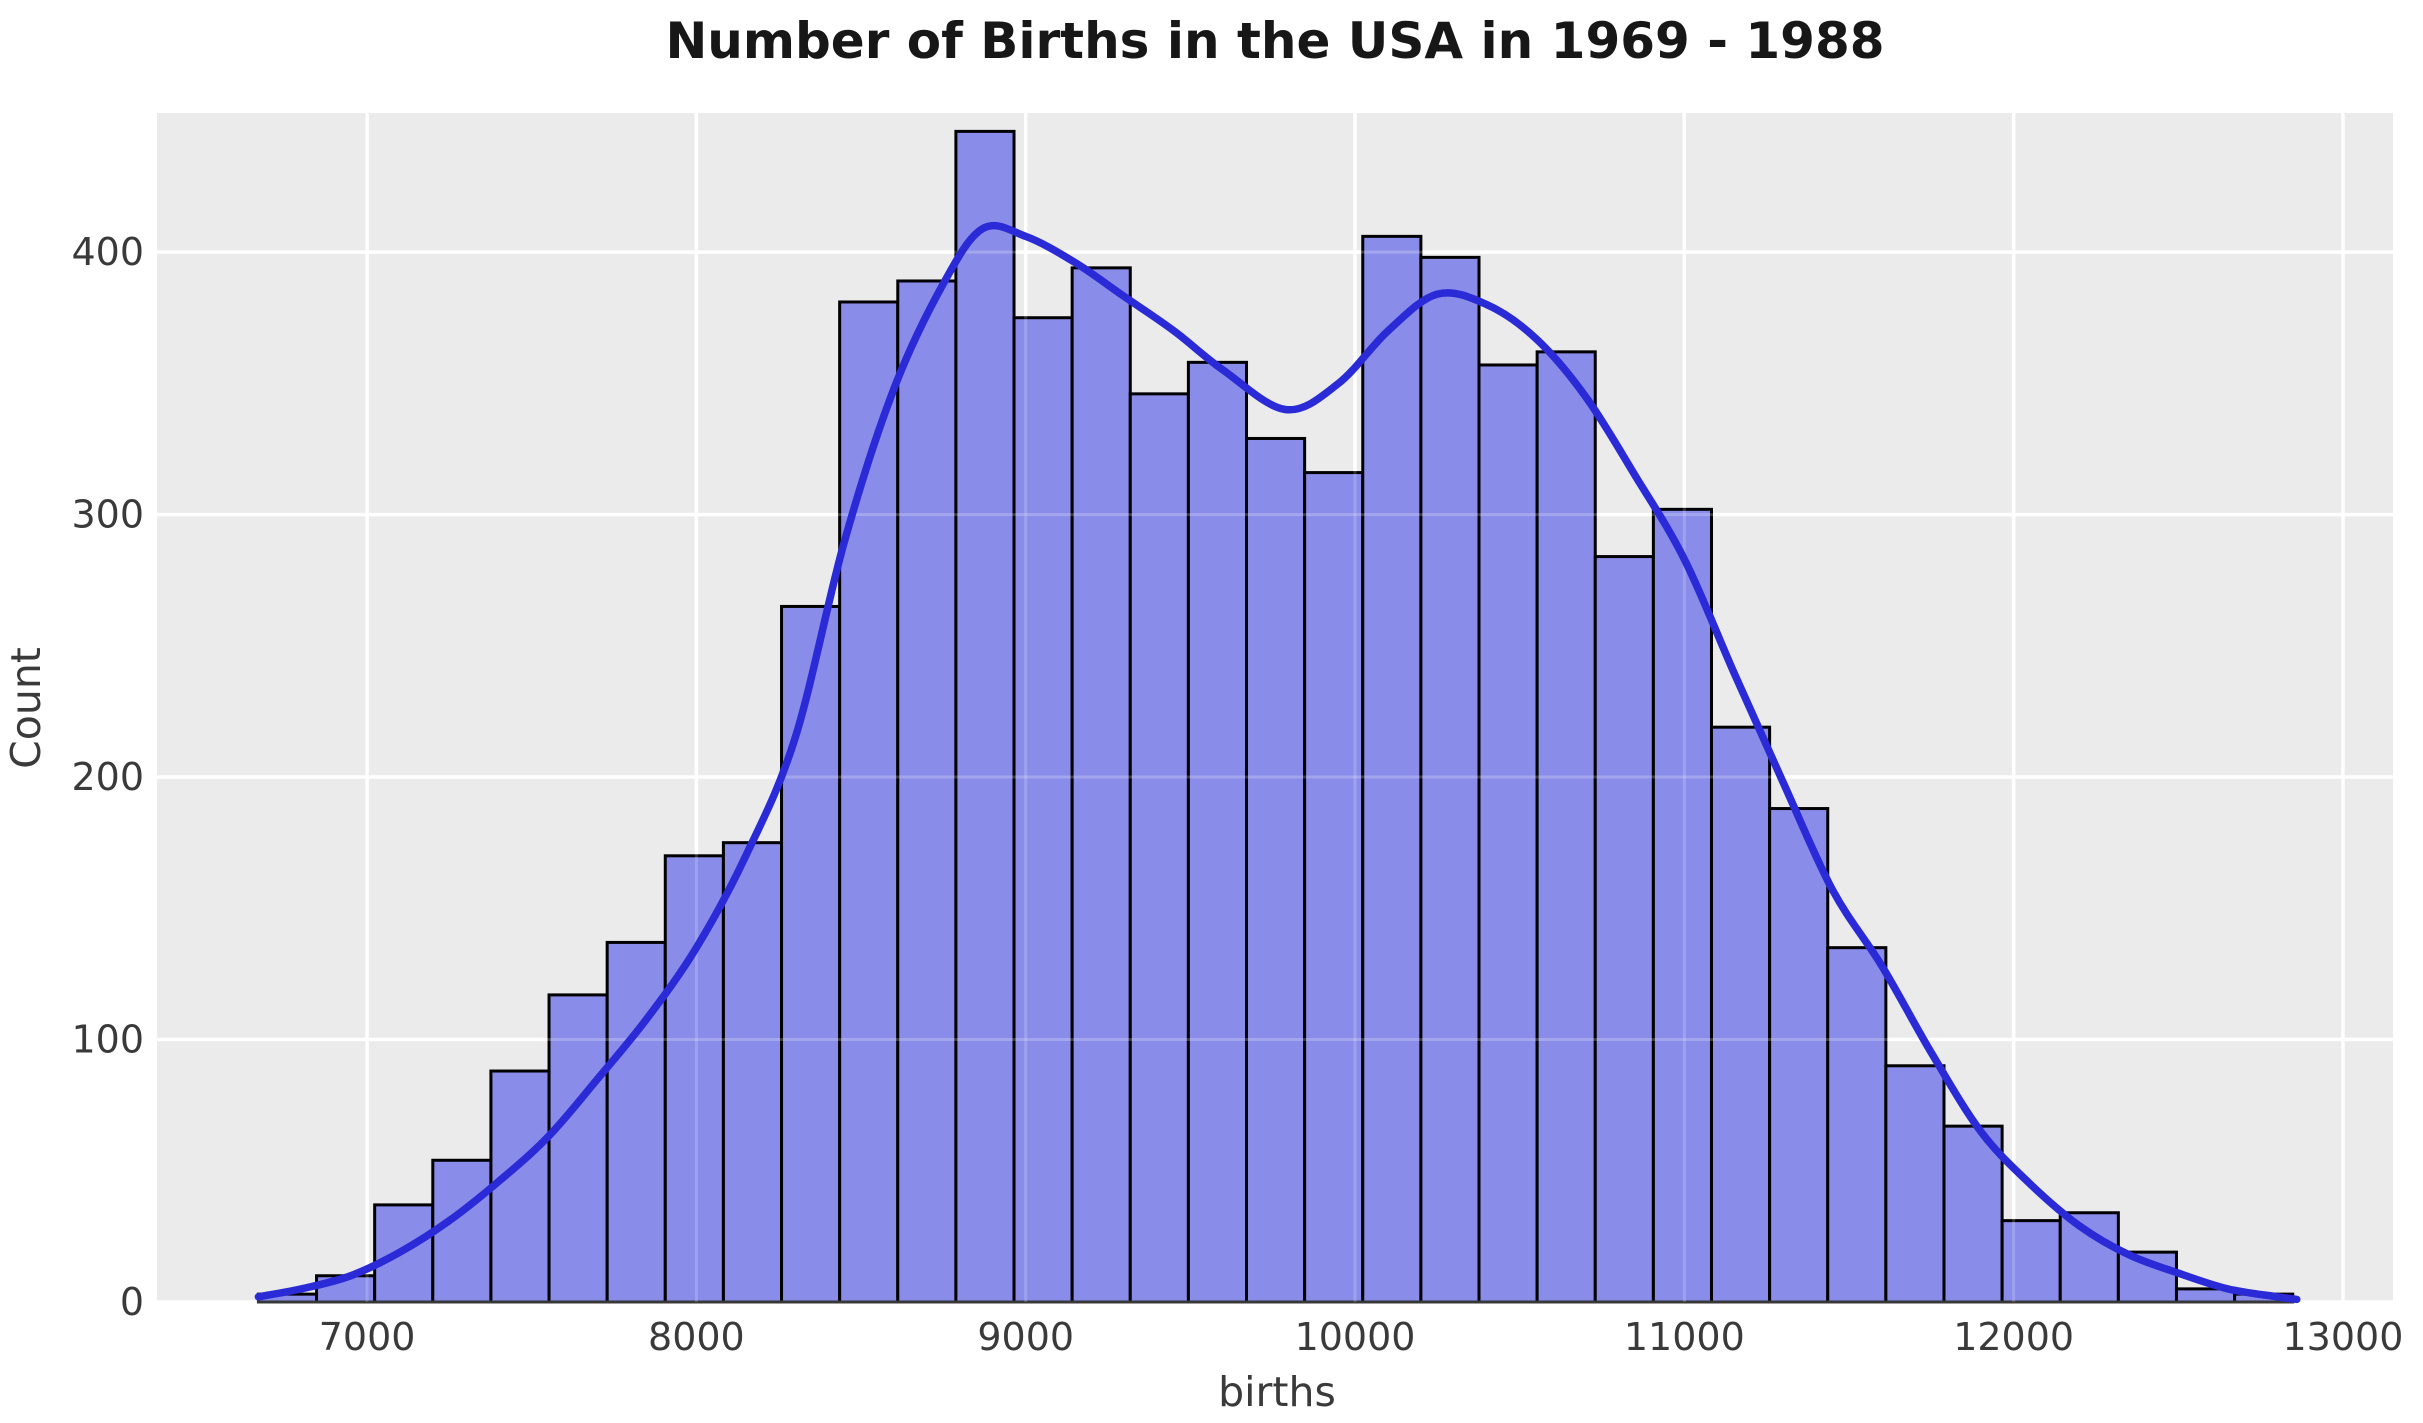 The height and width of the screenshot is (1423, 2423). I want to click on y-tick-label: 400, so click(107, 252).